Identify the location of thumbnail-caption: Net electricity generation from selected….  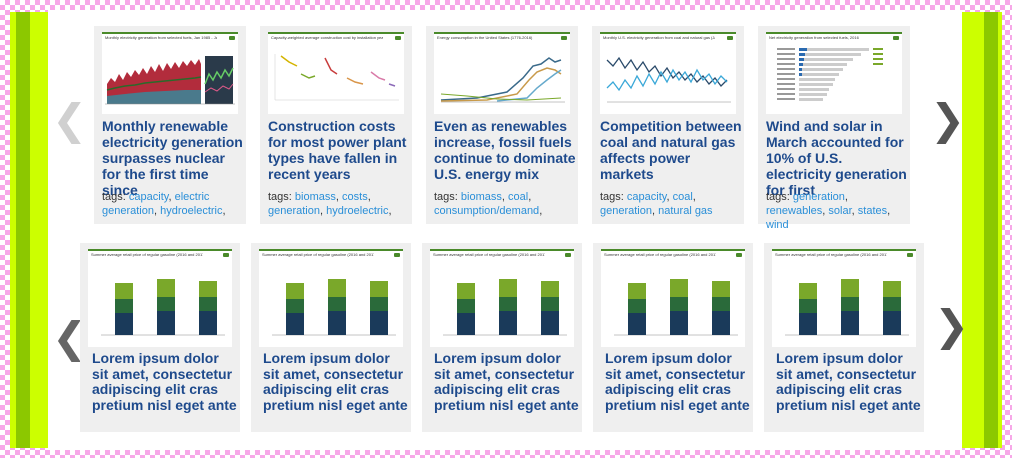
(814, 38).